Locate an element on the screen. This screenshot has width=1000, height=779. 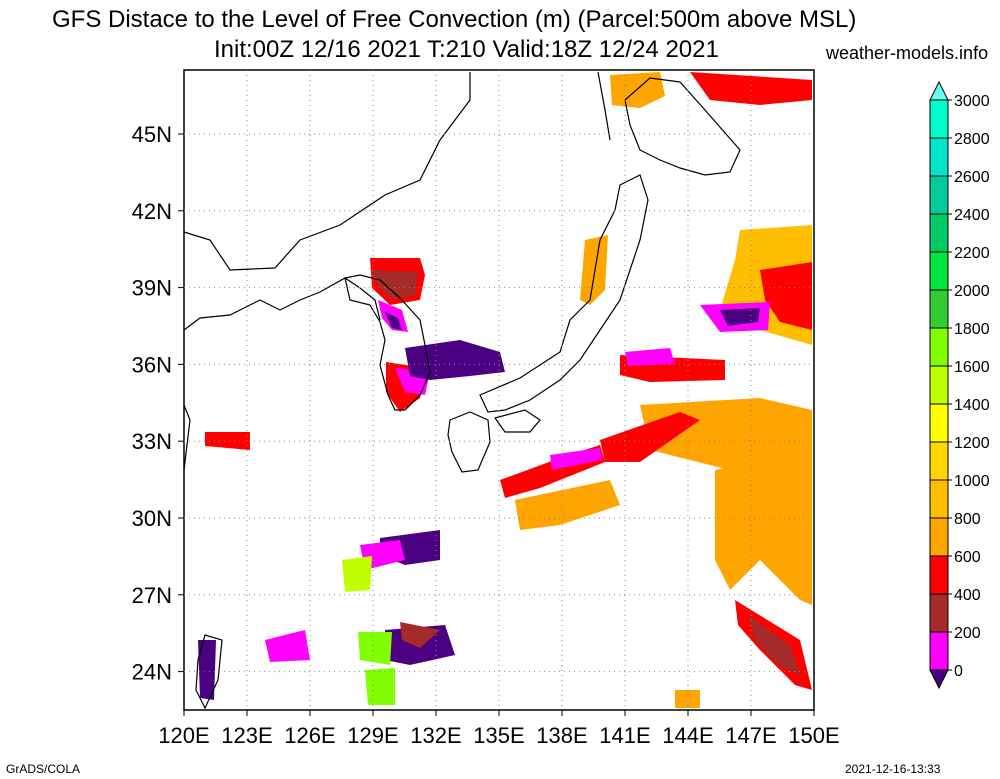
lfc-area-kyushu-south-magenta is located at coordinates (576, 459).